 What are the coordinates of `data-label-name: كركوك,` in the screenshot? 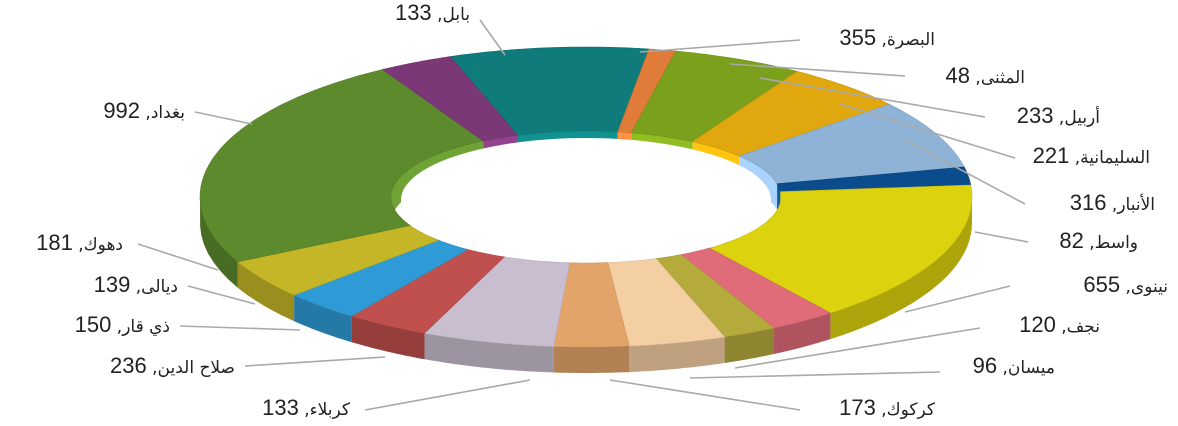 It's located at (906, 410).